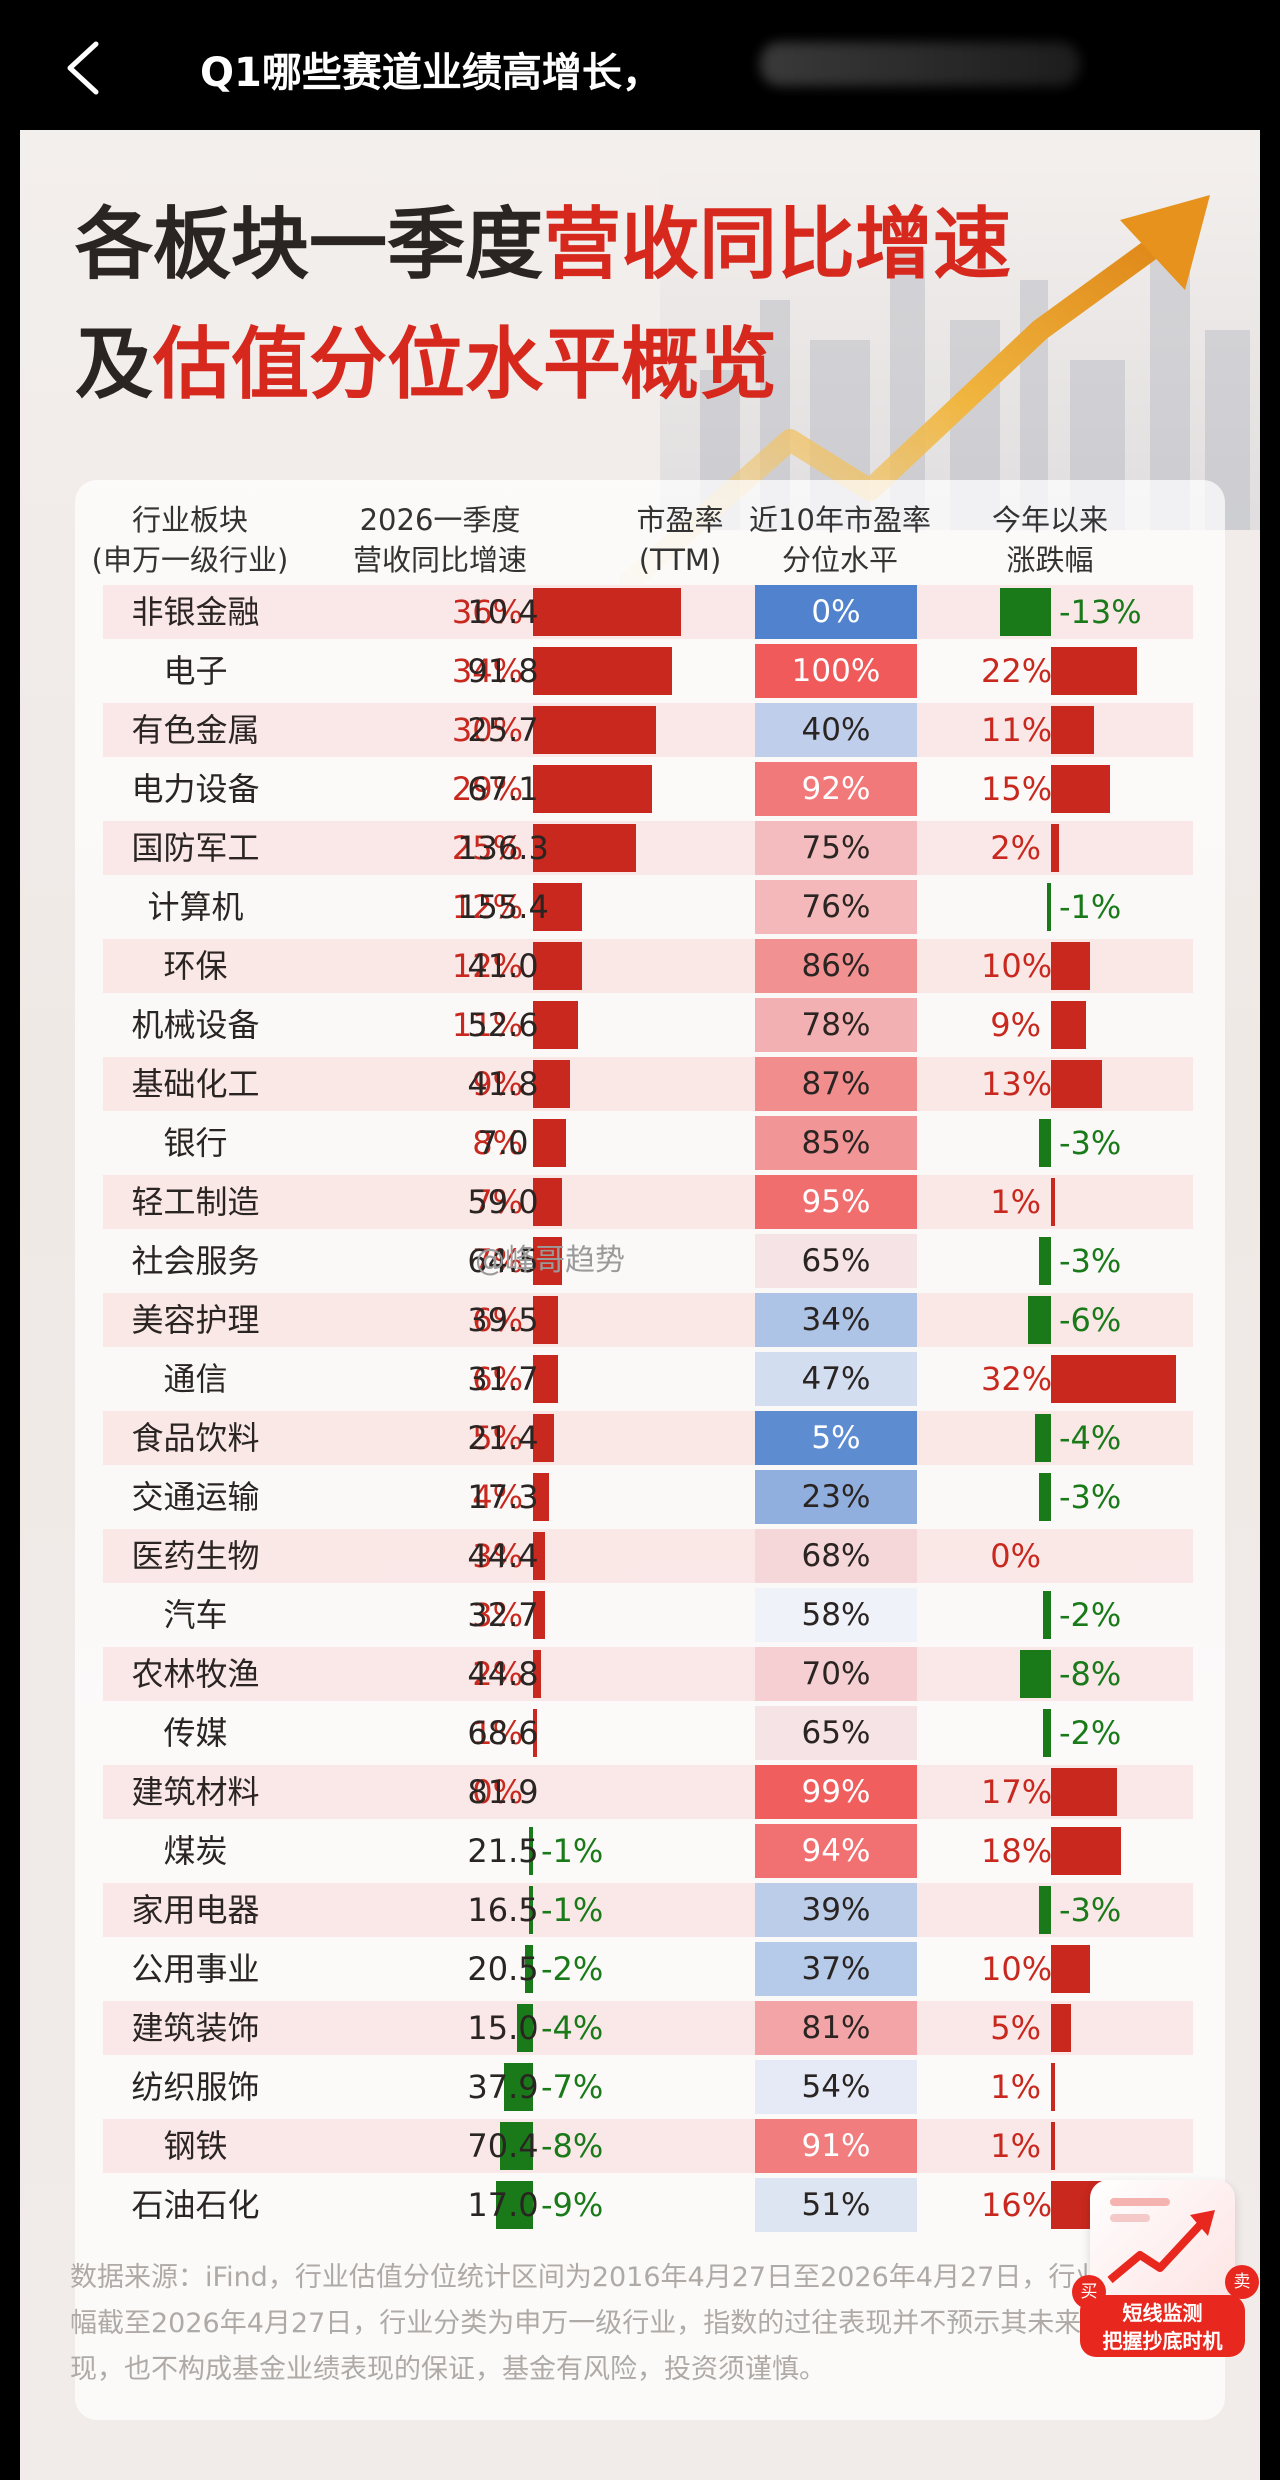 This screenshot has height=2480, width=1280. I want to click on change-value: 1%, so click(1015, 2146).